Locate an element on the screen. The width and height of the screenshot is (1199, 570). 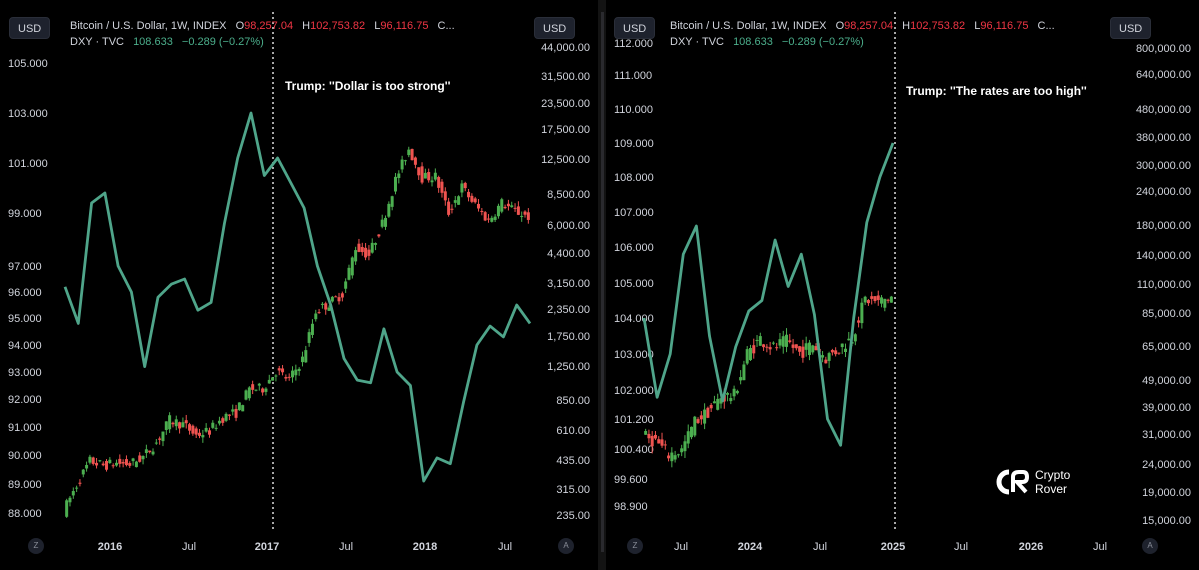
auto-scale-corner-left: A is located at coordinates (566, 546).